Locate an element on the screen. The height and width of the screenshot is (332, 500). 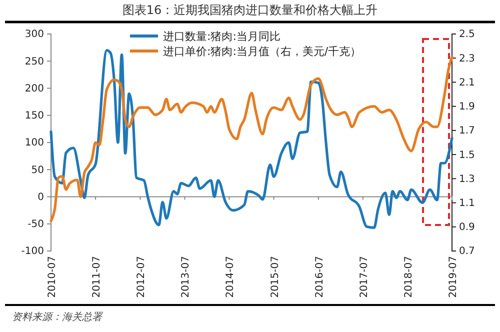
y-tick-label: 250 is located at coordinates (34, 62).